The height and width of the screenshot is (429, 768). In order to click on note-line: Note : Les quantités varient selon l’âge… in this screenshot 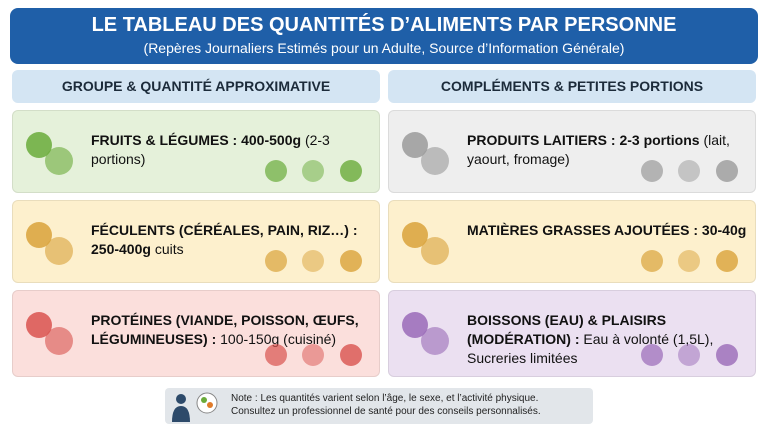, I will do `click(385, 398)`.